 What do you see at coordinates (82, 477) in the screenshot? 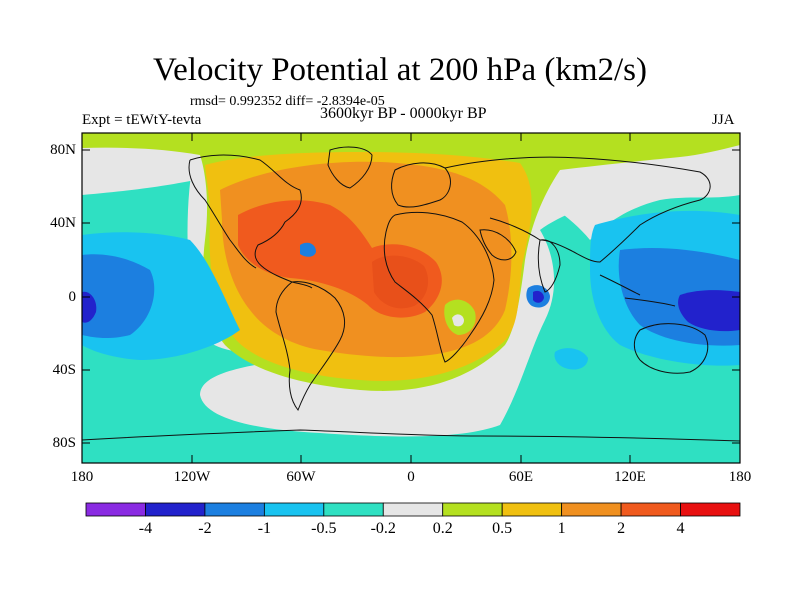
I see `lon-label-180w: 180` at bounding box center [82, 477].